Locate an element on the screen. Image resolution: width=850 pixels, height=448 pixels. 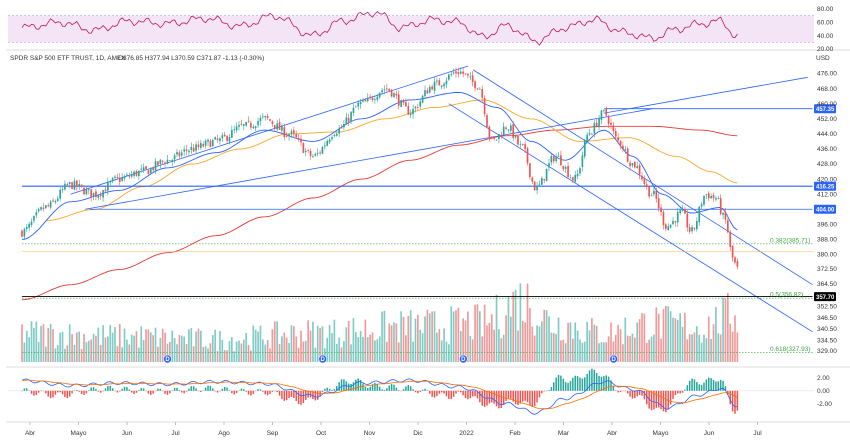
price-tag-label: 457.35 is located at coordinates (825, 110).